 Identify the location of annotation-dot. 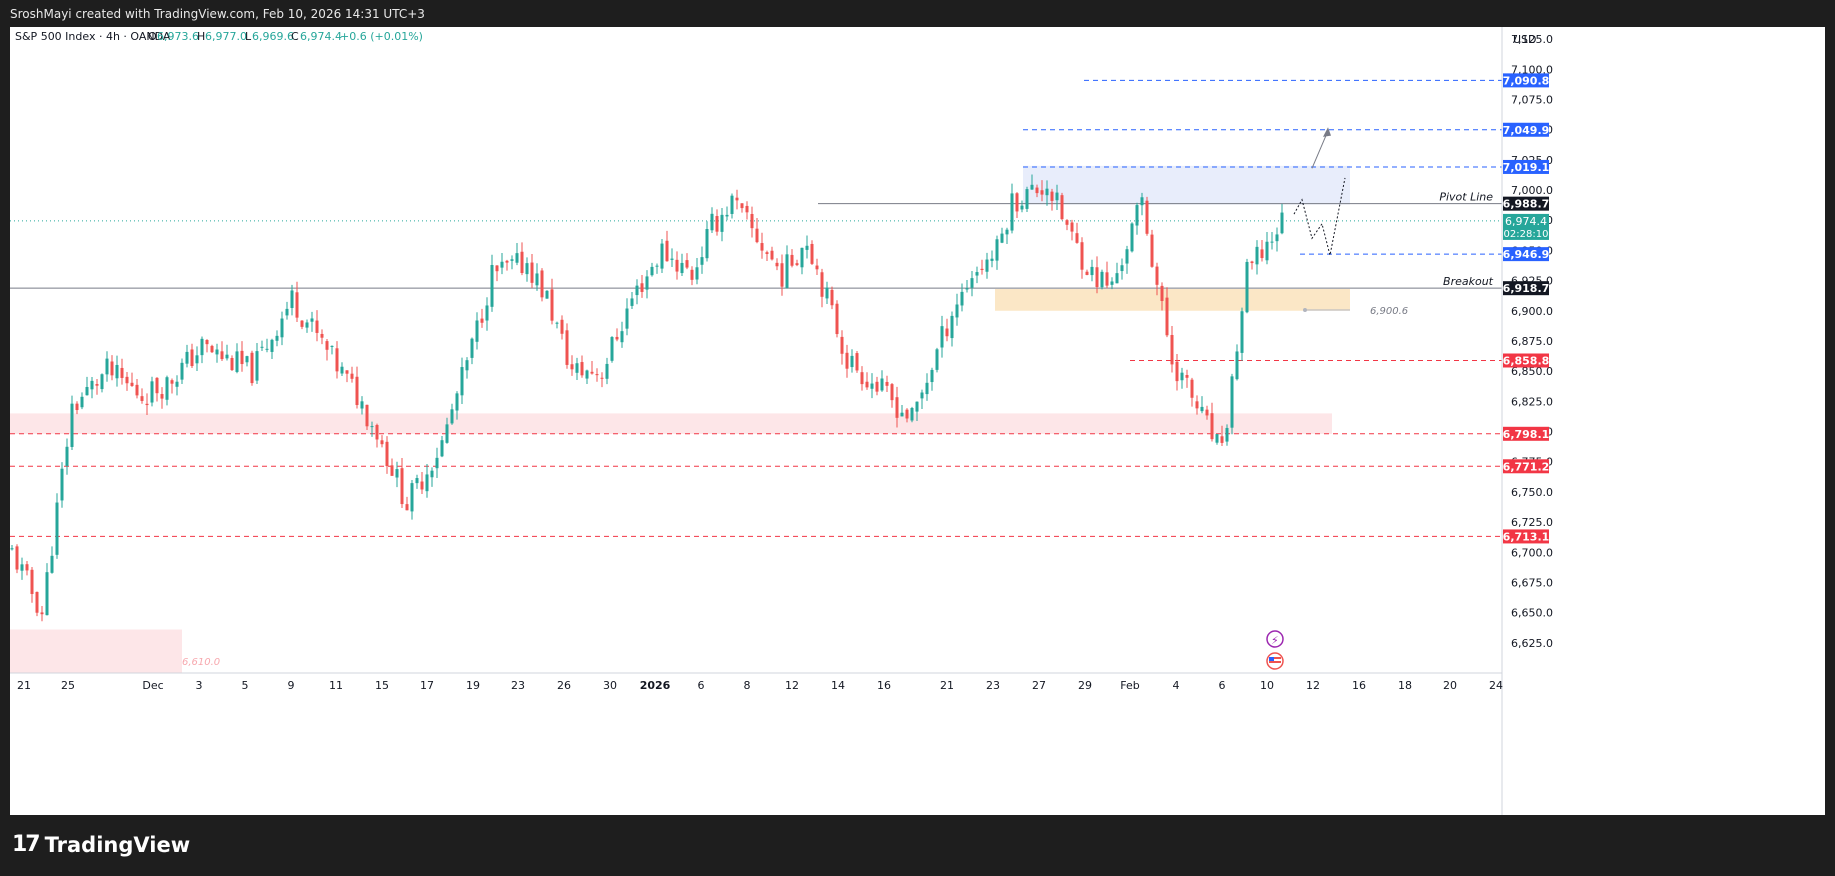
(1305, 310).